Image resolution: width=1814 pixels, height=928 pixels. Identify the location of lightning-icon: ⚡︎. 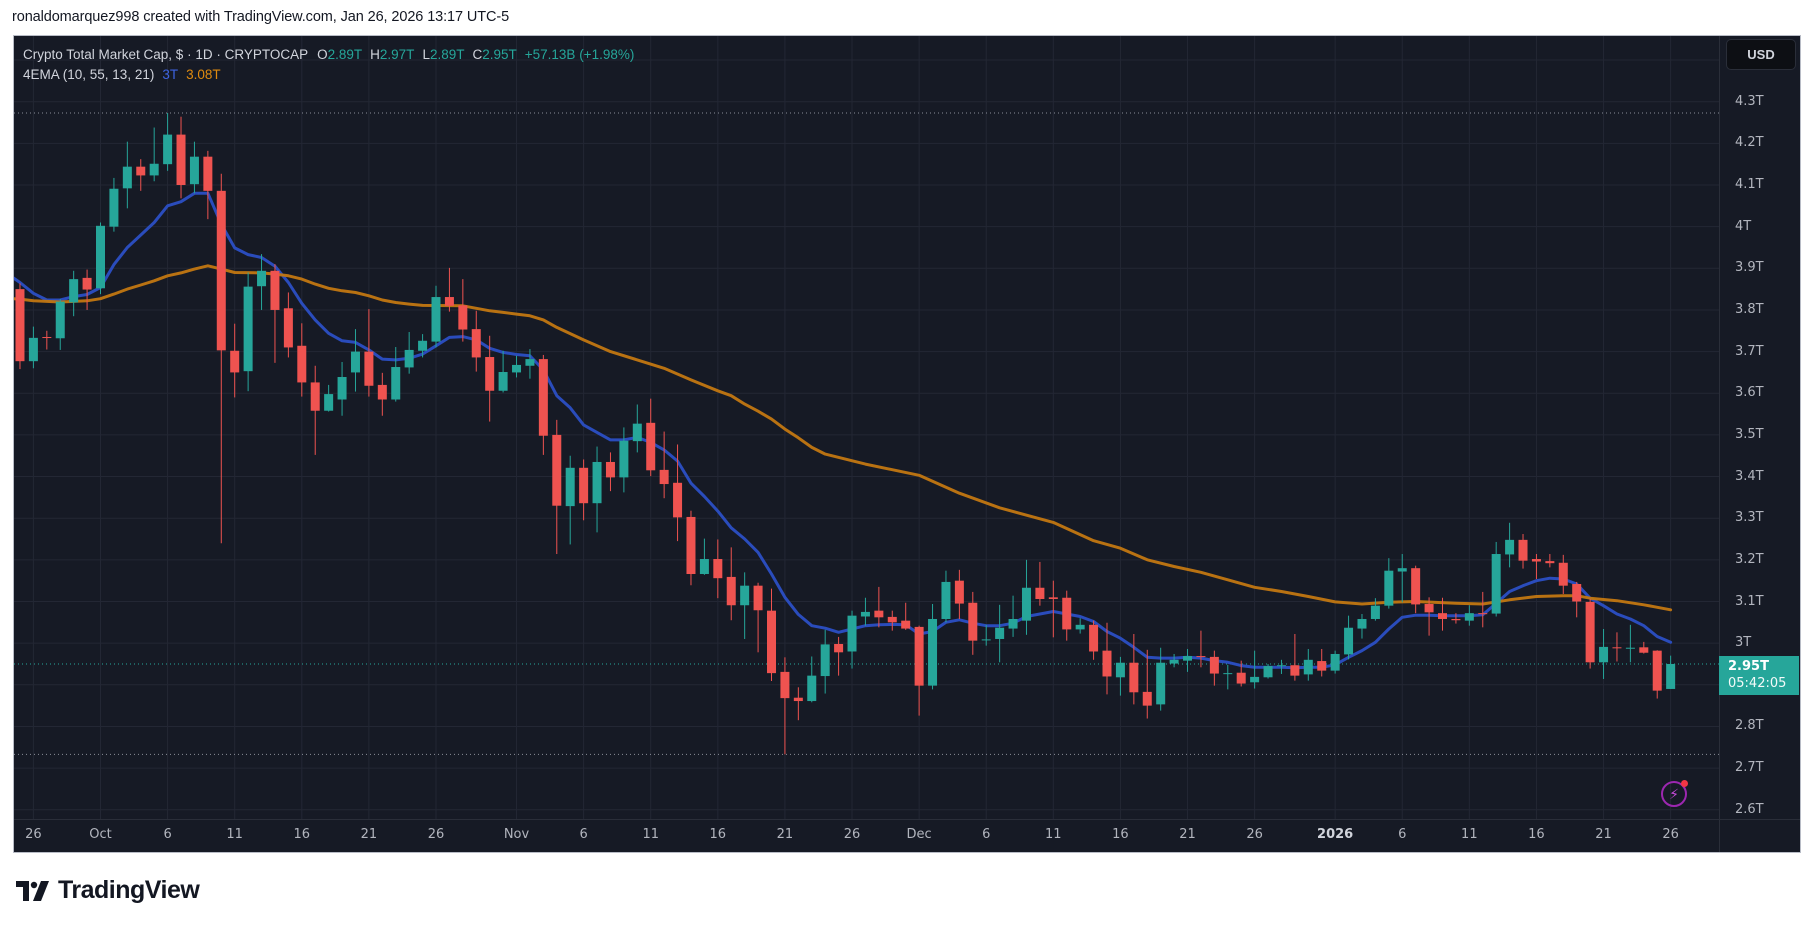
(1674, 793).